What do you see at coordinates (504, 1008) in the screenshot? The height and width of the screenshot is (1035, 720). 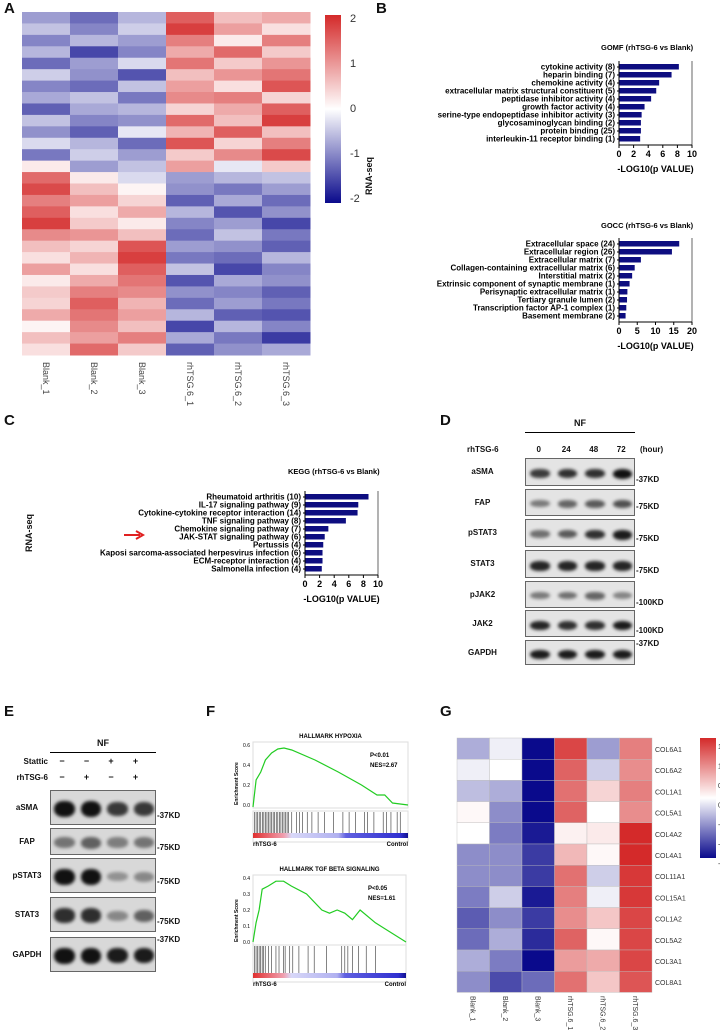 I see `heatmap-g-column-label: Blank_2` at bounding box center [504, 1008].